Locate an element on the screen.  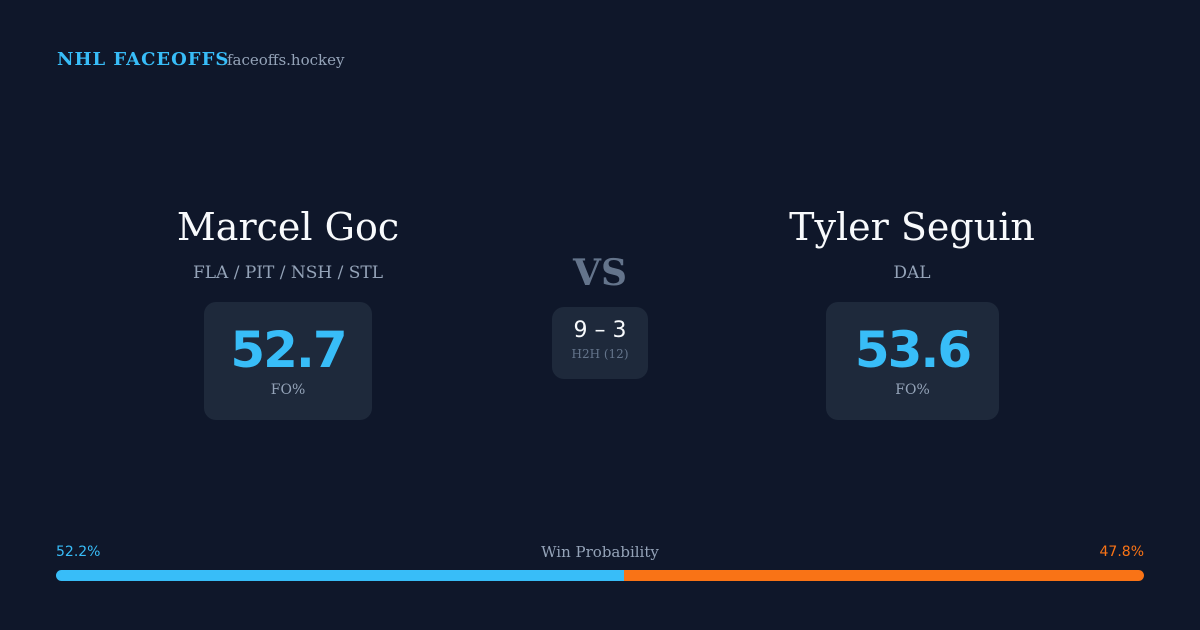
left-probability: 52.2% is located at coordinates (78, 552).